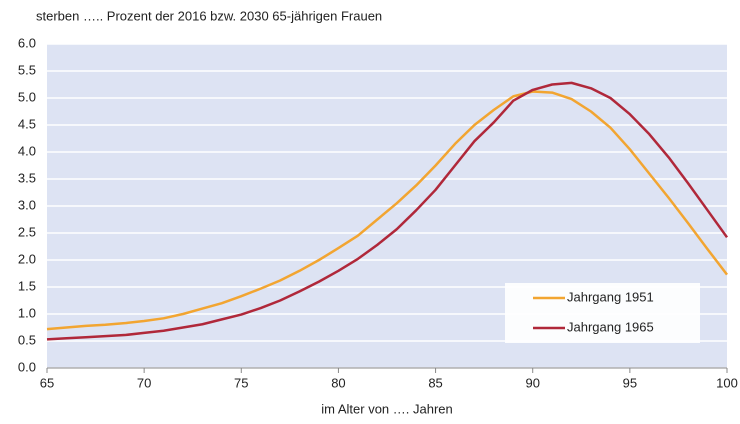  What do you see at coordinates (610, 326) in the screenshot?
I see `legend-label: Jahrgang 1965` at bounding box center [610, 326].